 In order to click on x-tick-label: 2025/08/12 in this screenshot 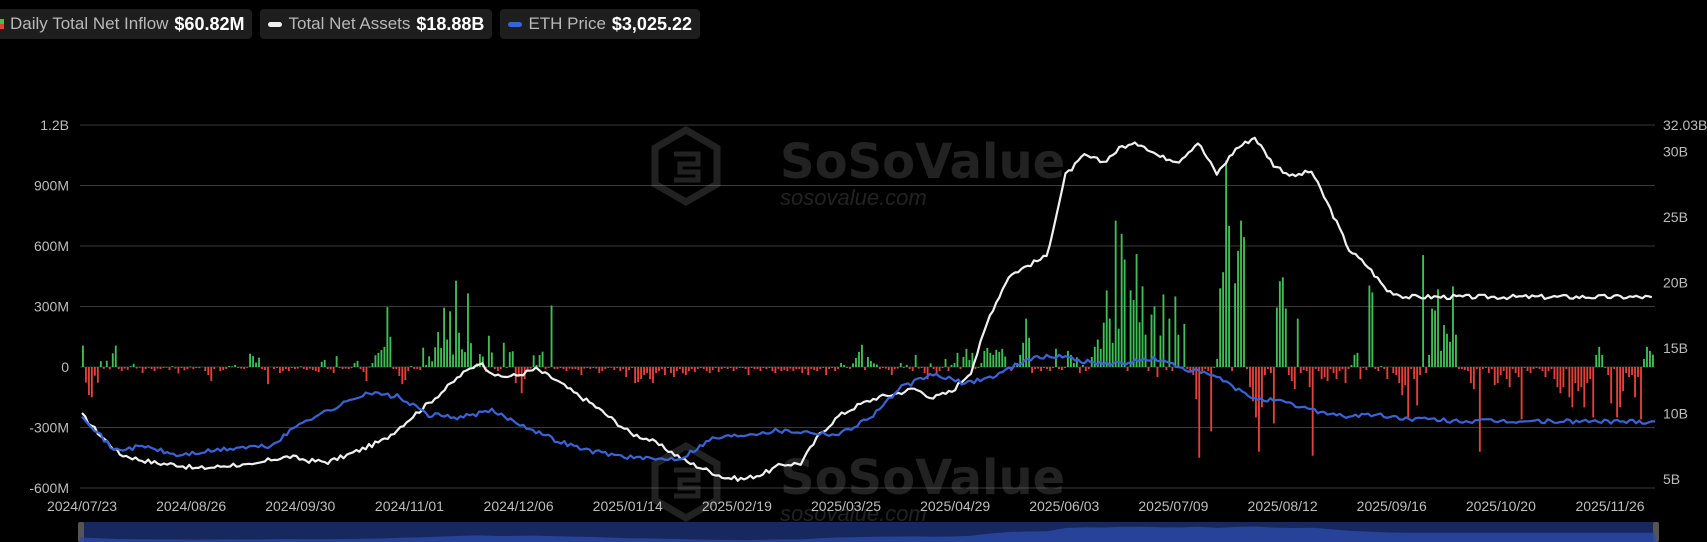, I will do `click(1283, 506)`.